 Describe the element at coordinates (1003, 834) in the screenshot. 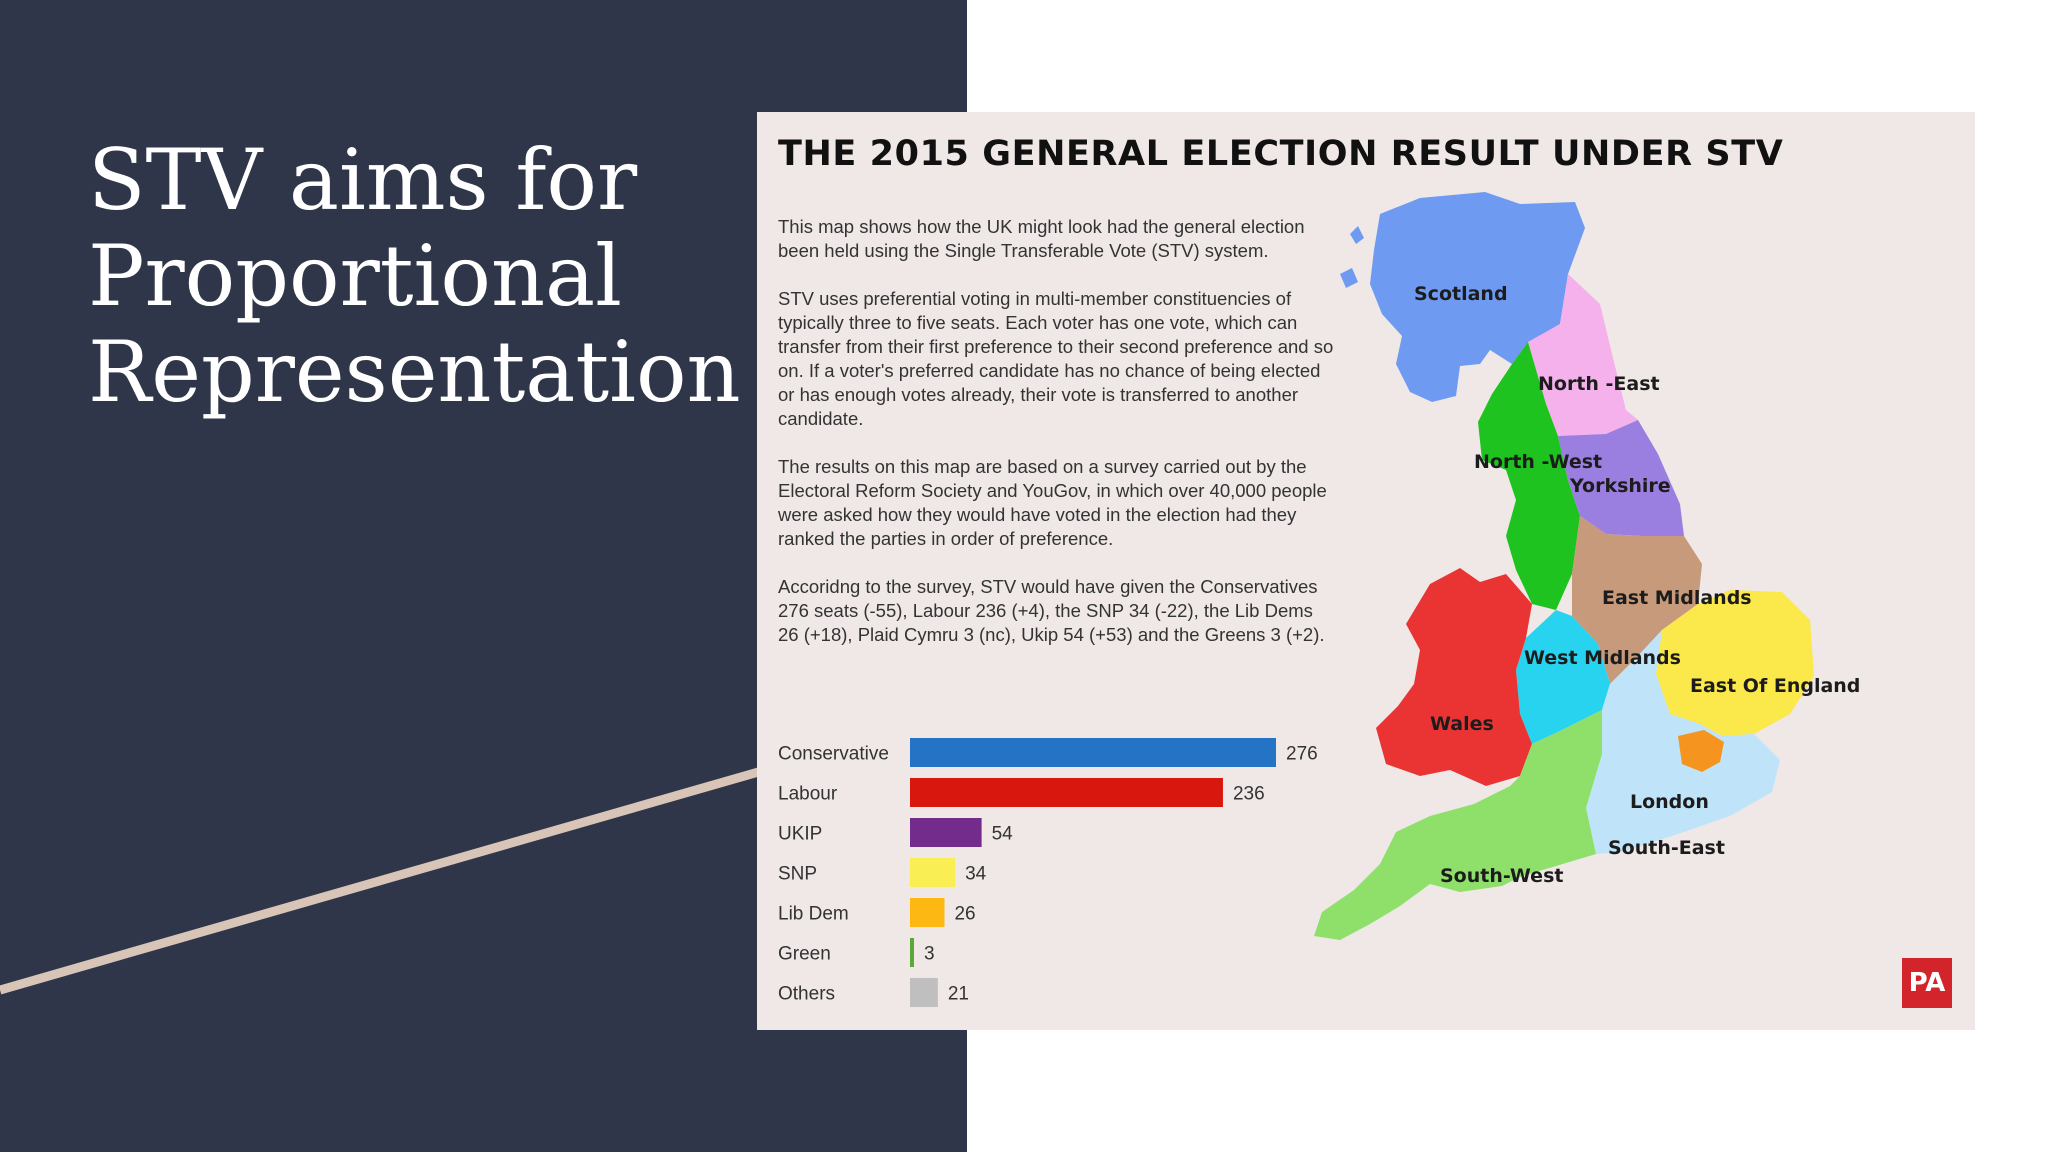

I see `bar-value-label: 54` at that location.